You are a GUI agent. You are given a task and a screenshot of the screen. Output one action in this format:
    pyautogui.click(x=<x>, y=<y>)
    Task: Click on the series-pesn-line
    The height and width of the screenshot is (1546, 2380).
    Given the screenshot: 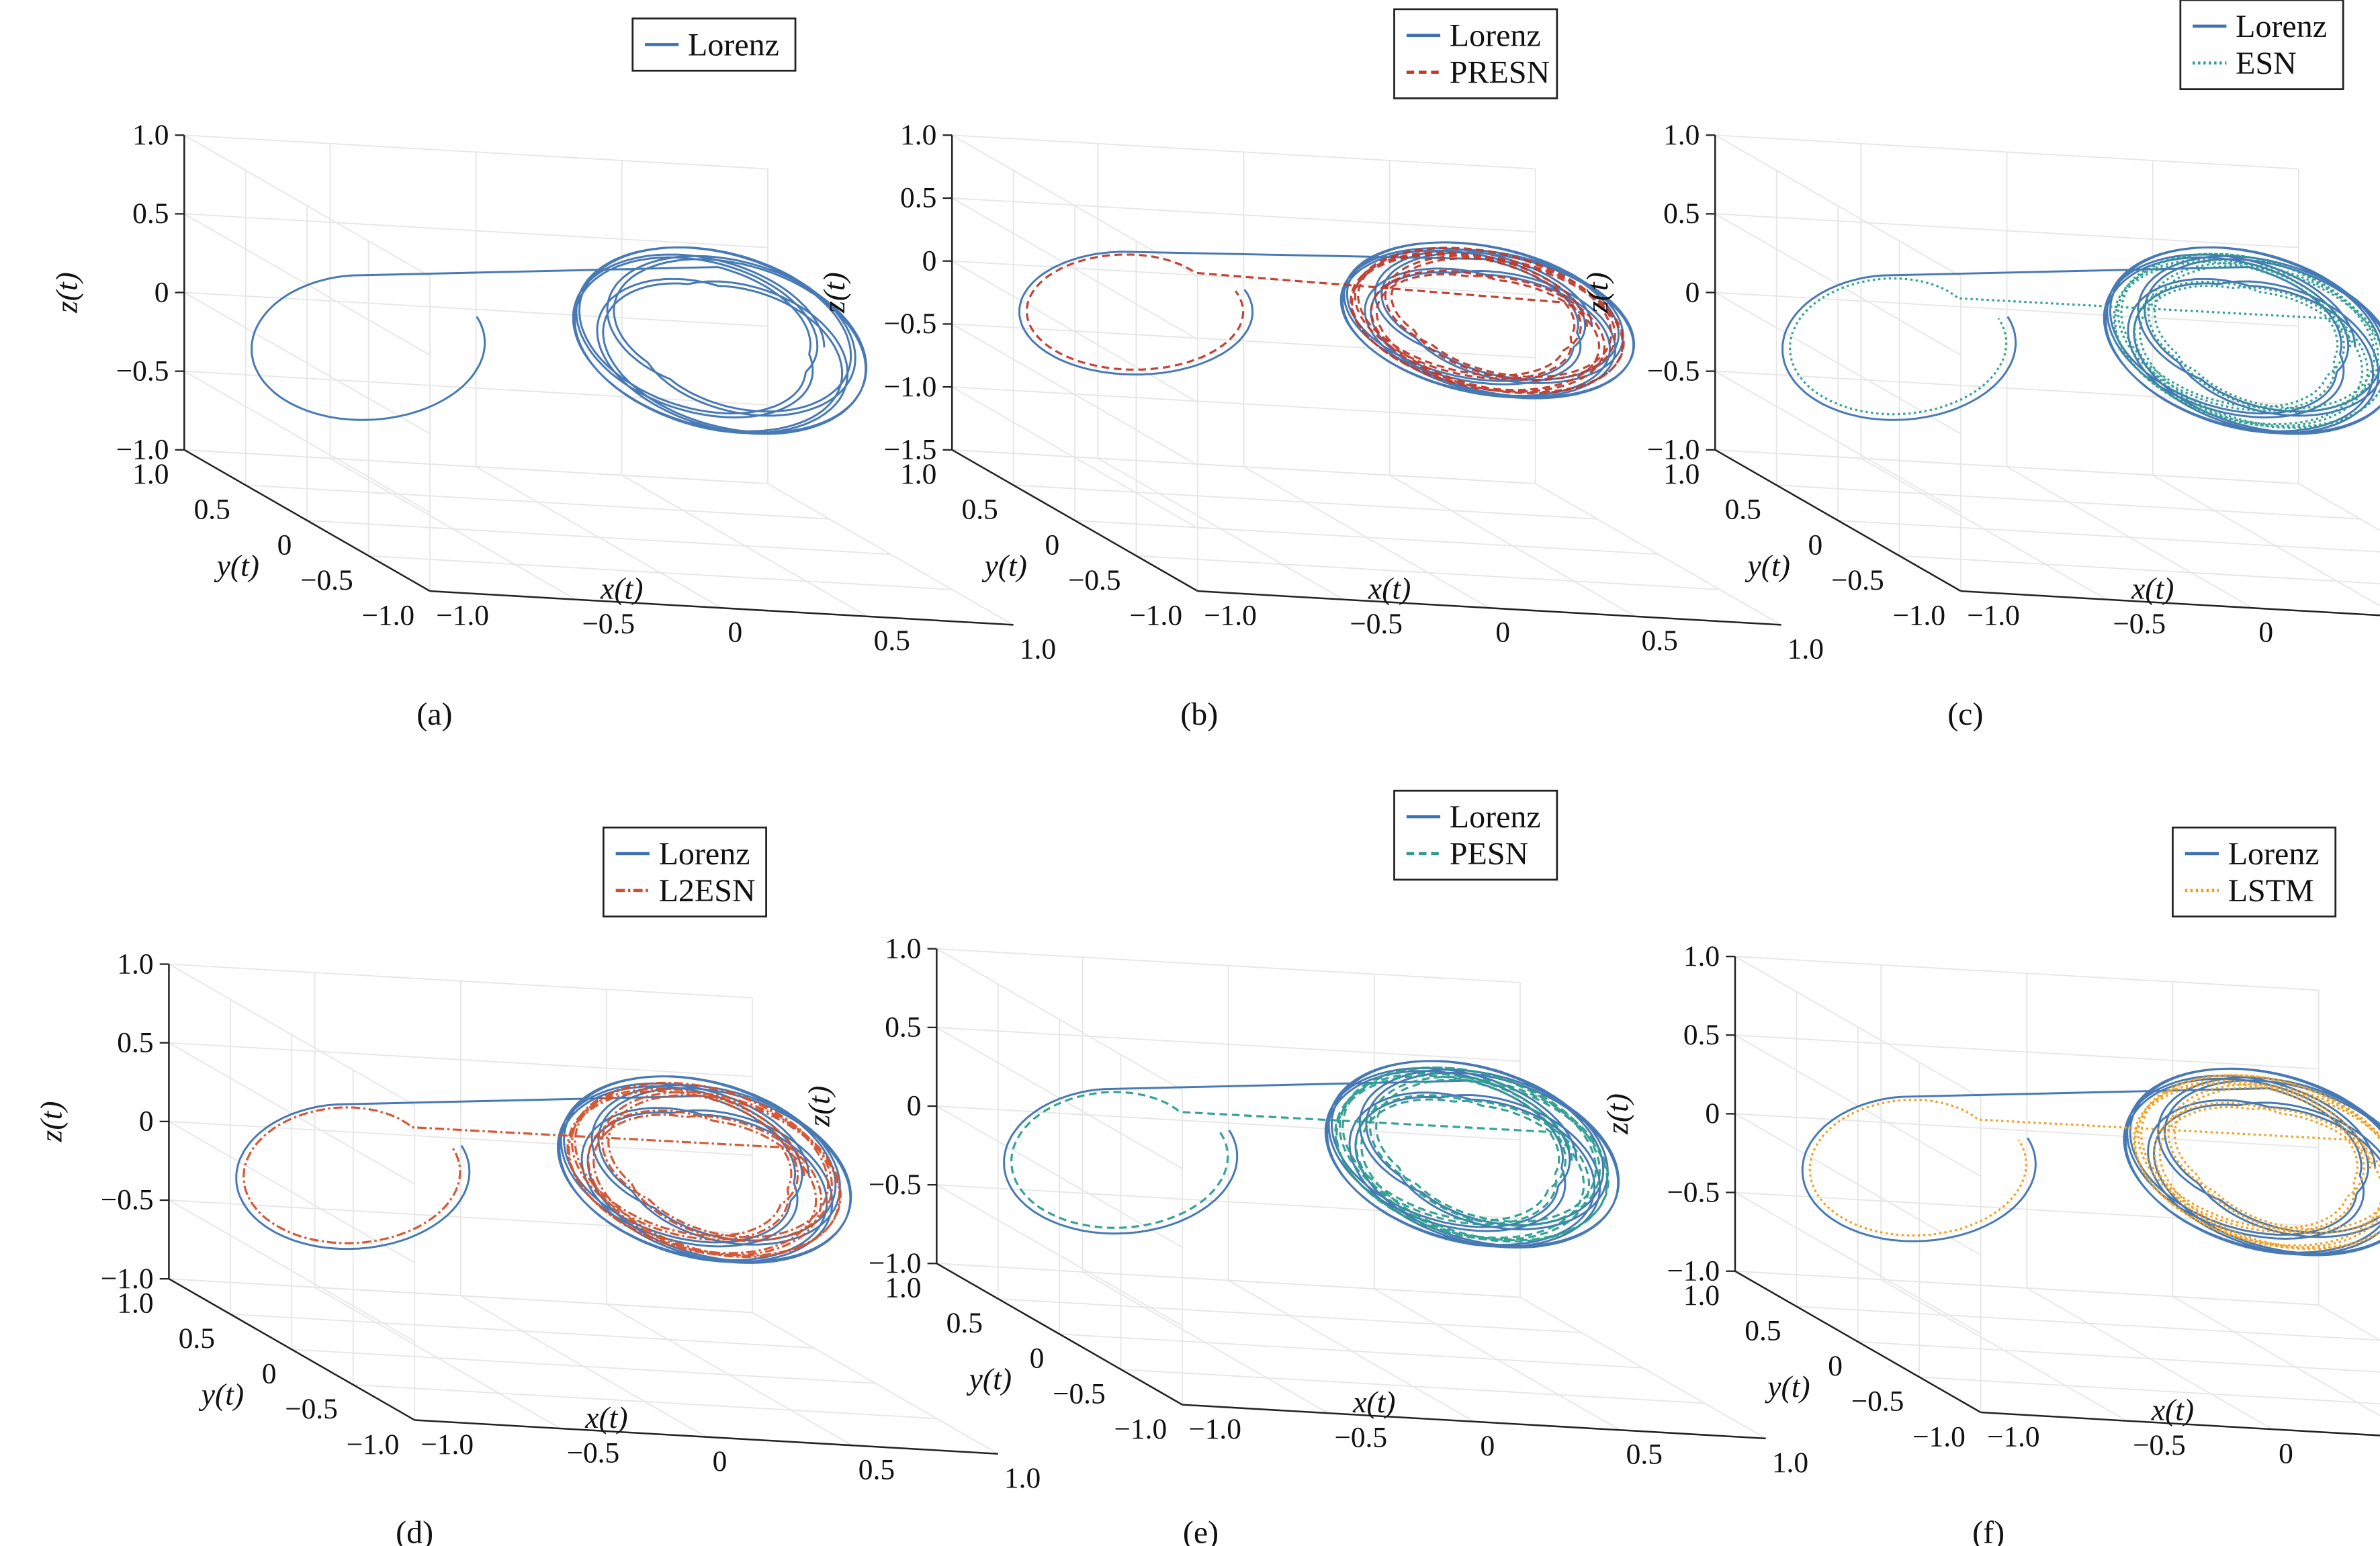 What is the action you would take?
    pyautogui.click(x=1310, y=1154)
    